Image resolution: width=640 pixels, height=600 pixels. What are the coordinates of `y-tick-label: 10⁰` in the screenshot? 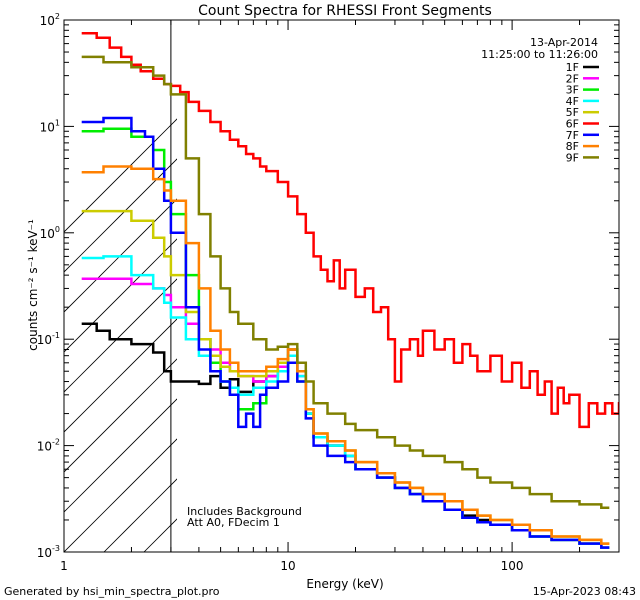 It's located at (50, 233).